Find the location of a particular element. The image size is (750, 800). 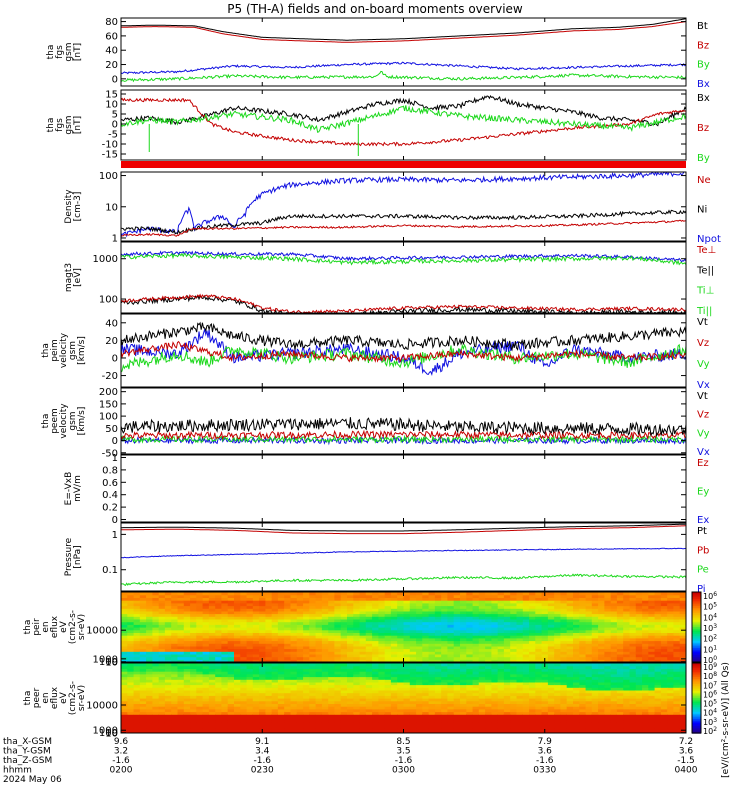

footer-row-label: tha_Y-GSM is located at coordinates (27, 752).